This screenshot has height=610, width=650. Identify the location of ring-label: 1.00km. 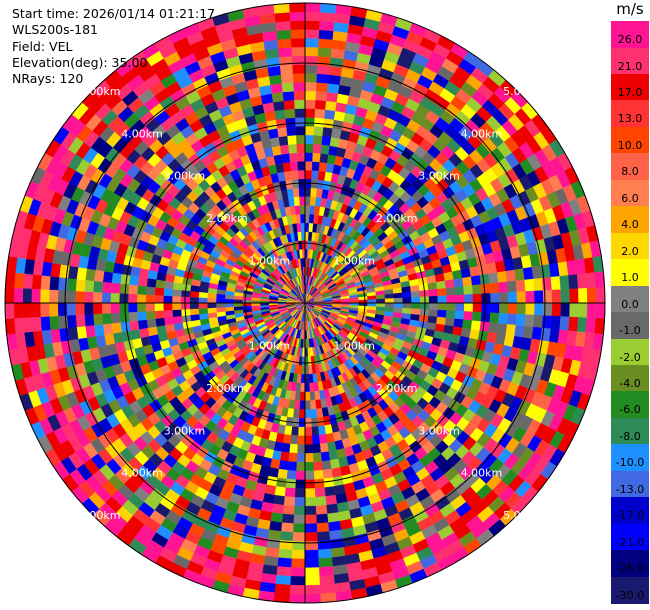
(354, 345).